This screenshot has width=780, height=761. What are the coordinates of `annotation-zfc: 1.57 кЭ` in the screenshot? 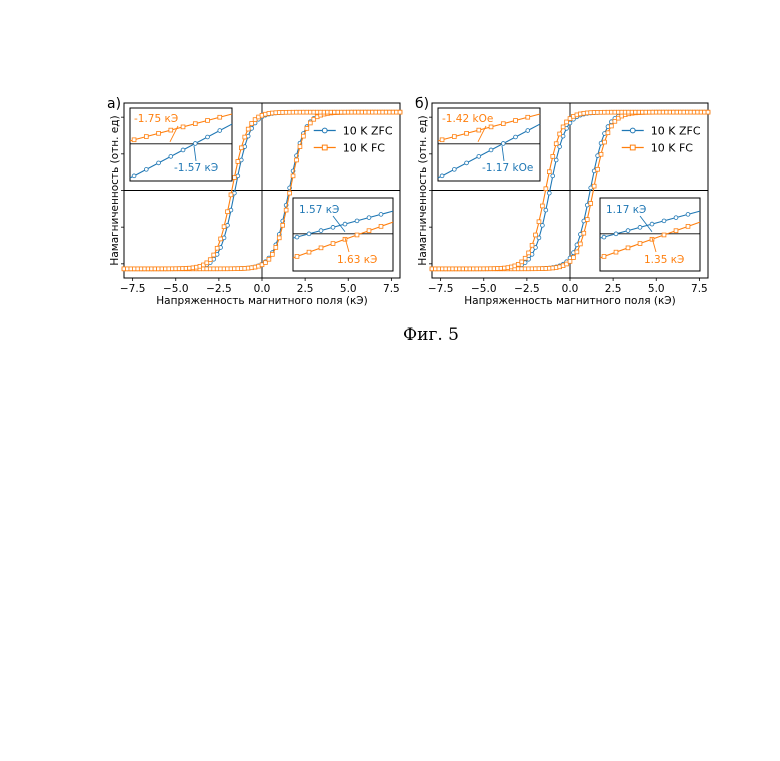 It's located at (319, 210).